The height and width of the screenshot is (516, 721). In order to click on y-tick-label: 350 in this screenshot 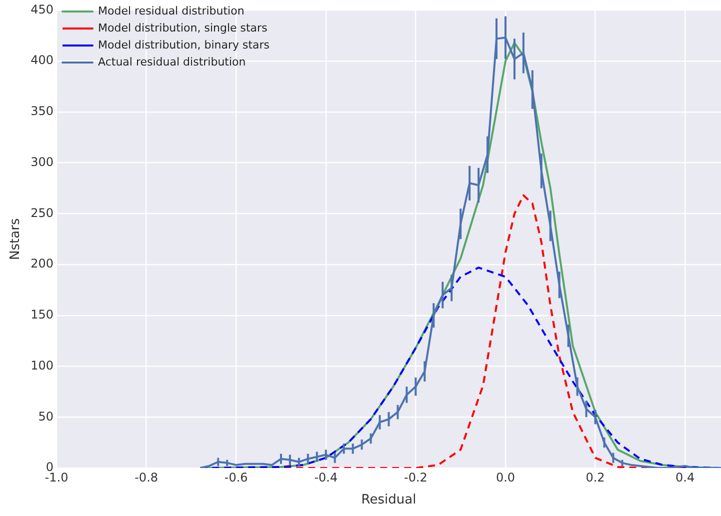, I will do `click(42, 111)`.